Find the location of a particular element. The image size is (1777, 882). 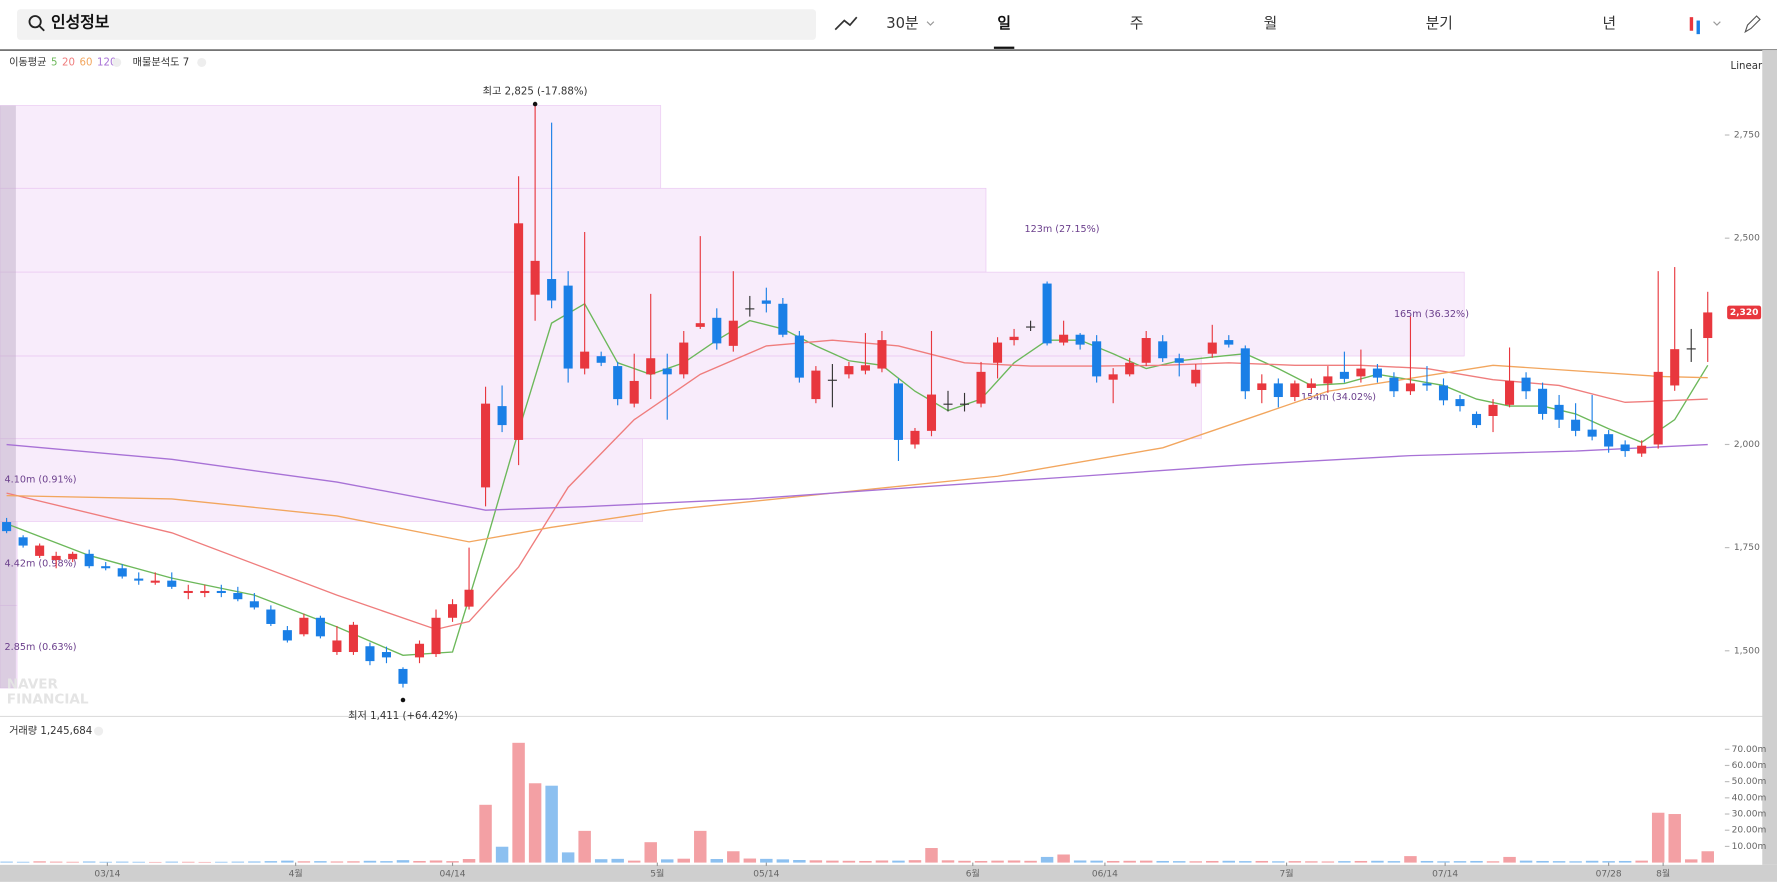

high-annotation: 최고 2,825 (-17.88%) is located at coordinates (535, 92).